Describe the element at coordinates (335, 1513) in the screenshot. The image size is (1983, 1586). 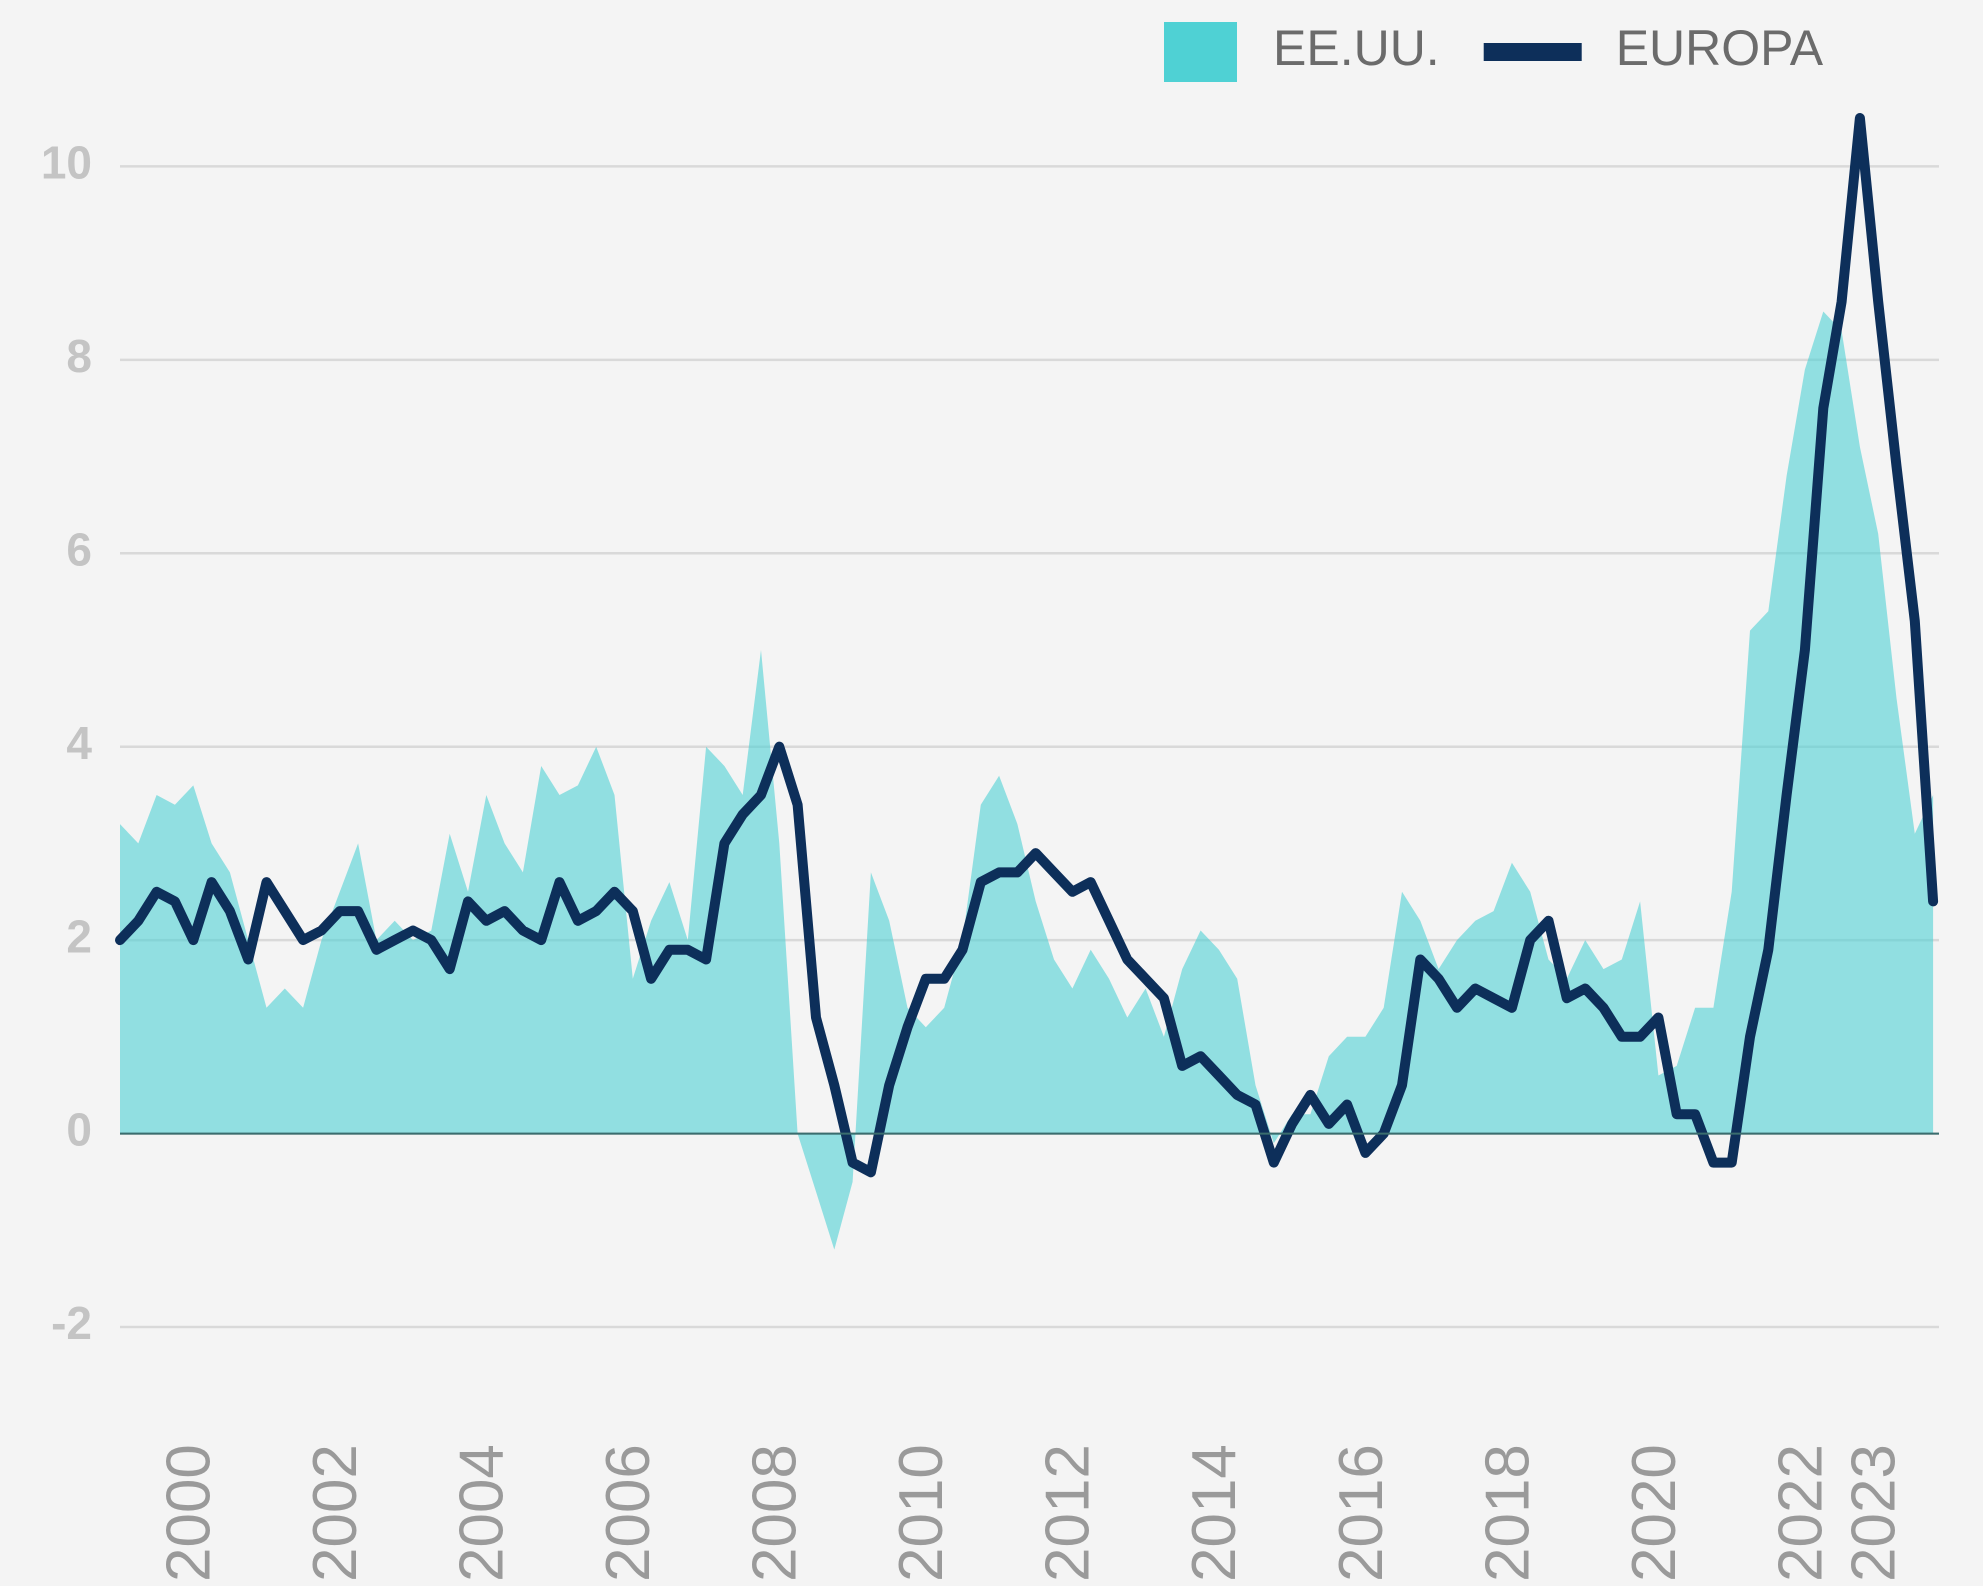
I see `x-tick-label: 2002` at that location.